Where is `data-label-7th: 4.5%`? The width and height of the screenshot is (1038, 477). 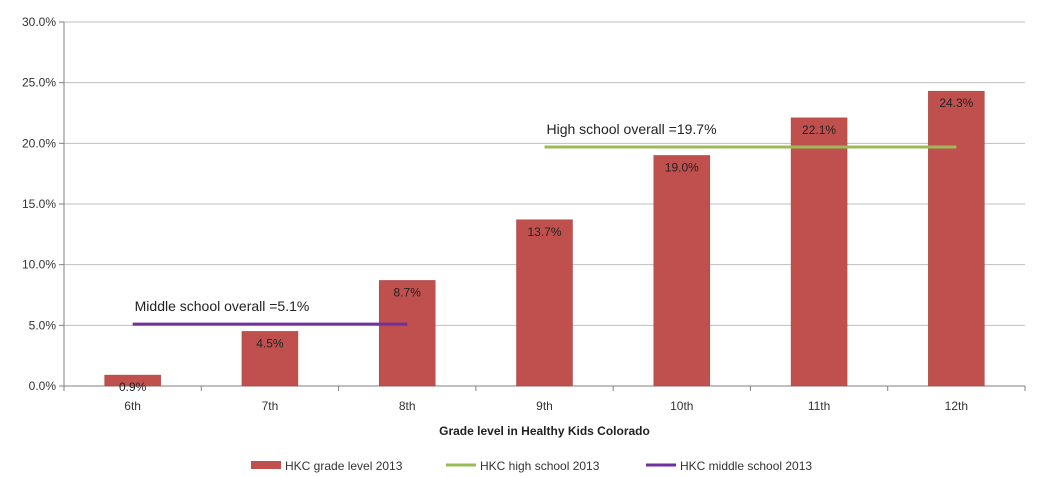 data-label-7th: 4.5% is located at coordinates (270, 343).